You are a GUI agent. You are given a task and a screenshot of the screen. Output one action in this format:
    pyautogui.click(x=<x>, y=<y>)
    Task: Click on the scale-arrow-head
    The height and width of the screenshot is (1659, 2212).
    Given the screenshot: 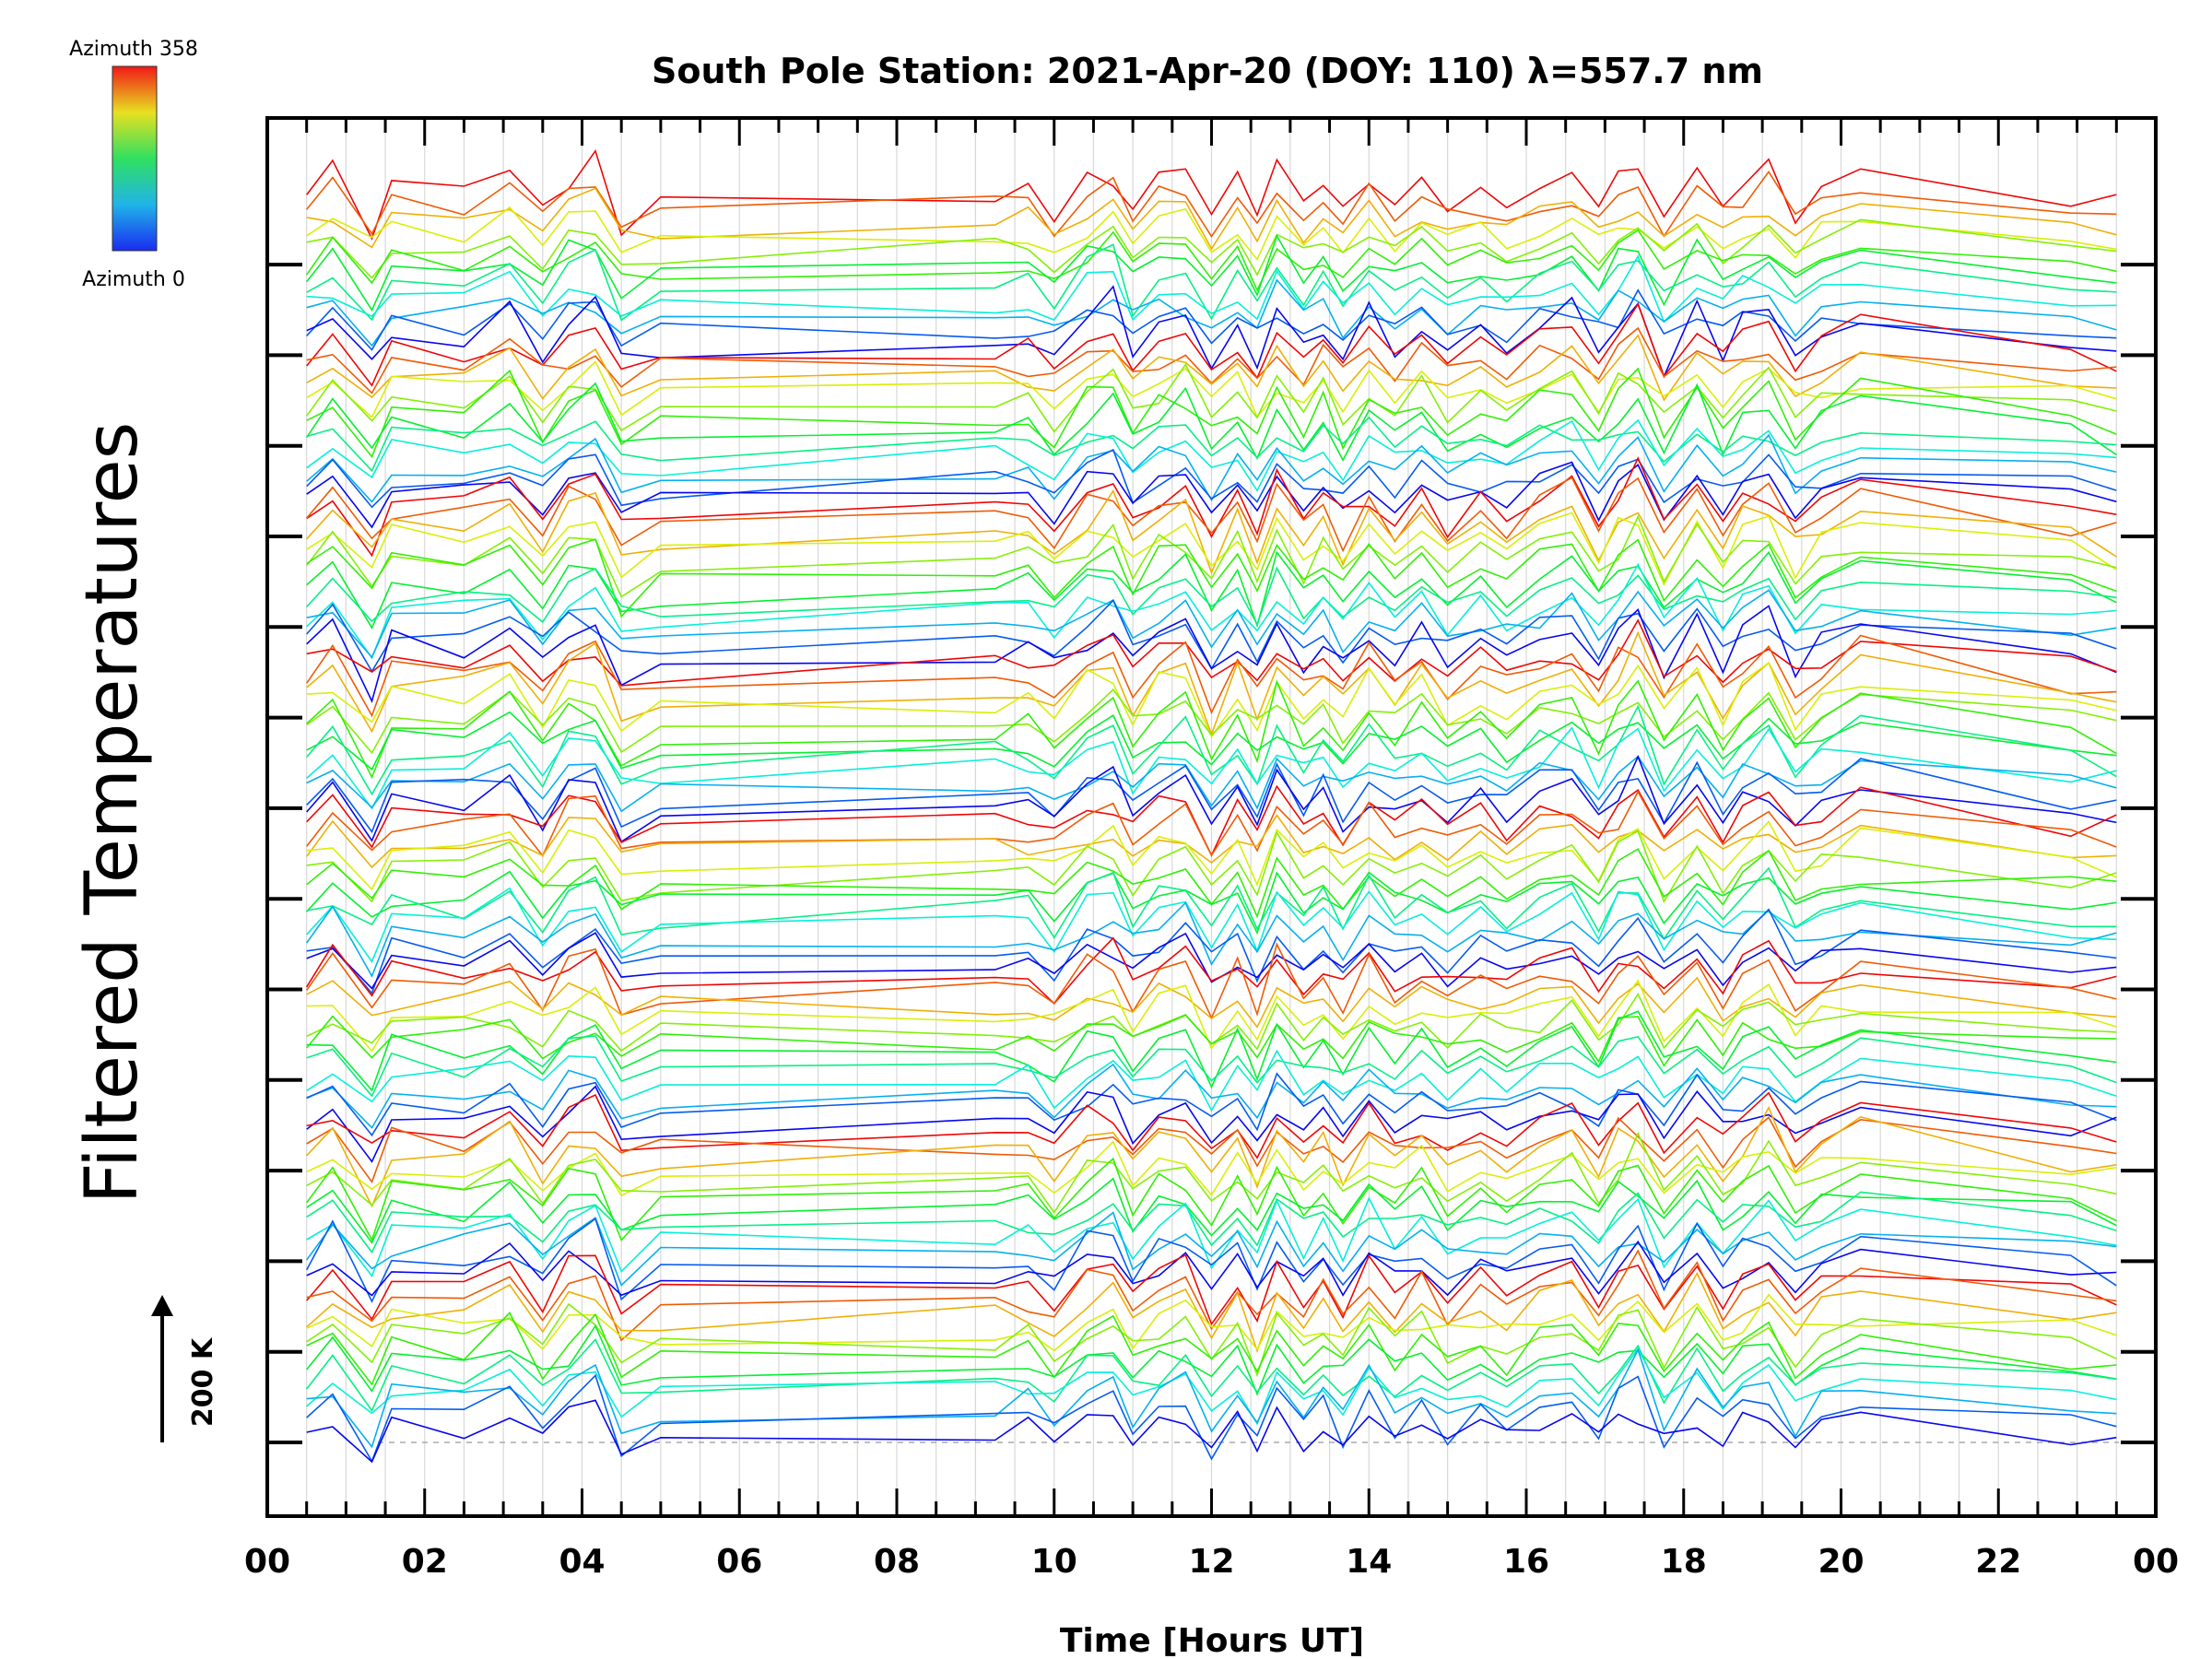 What is the action you would take?
    pyautogui.click(x=162, y=1305)
    